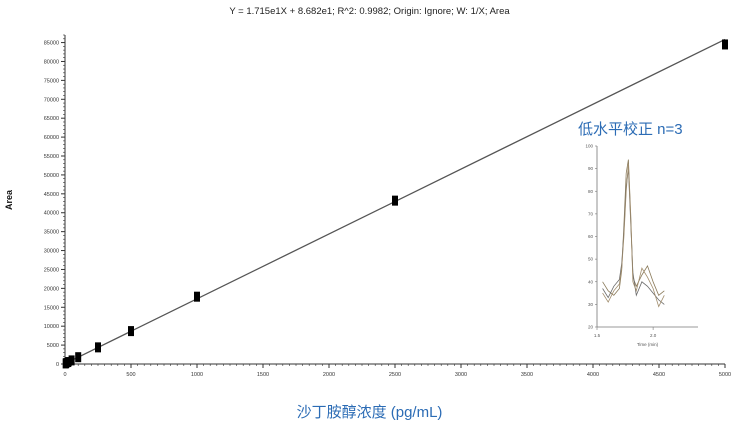 The height and width of the screenshot is (422, 739). I want to click on y-tick-label: 70000, so click(51, 100).